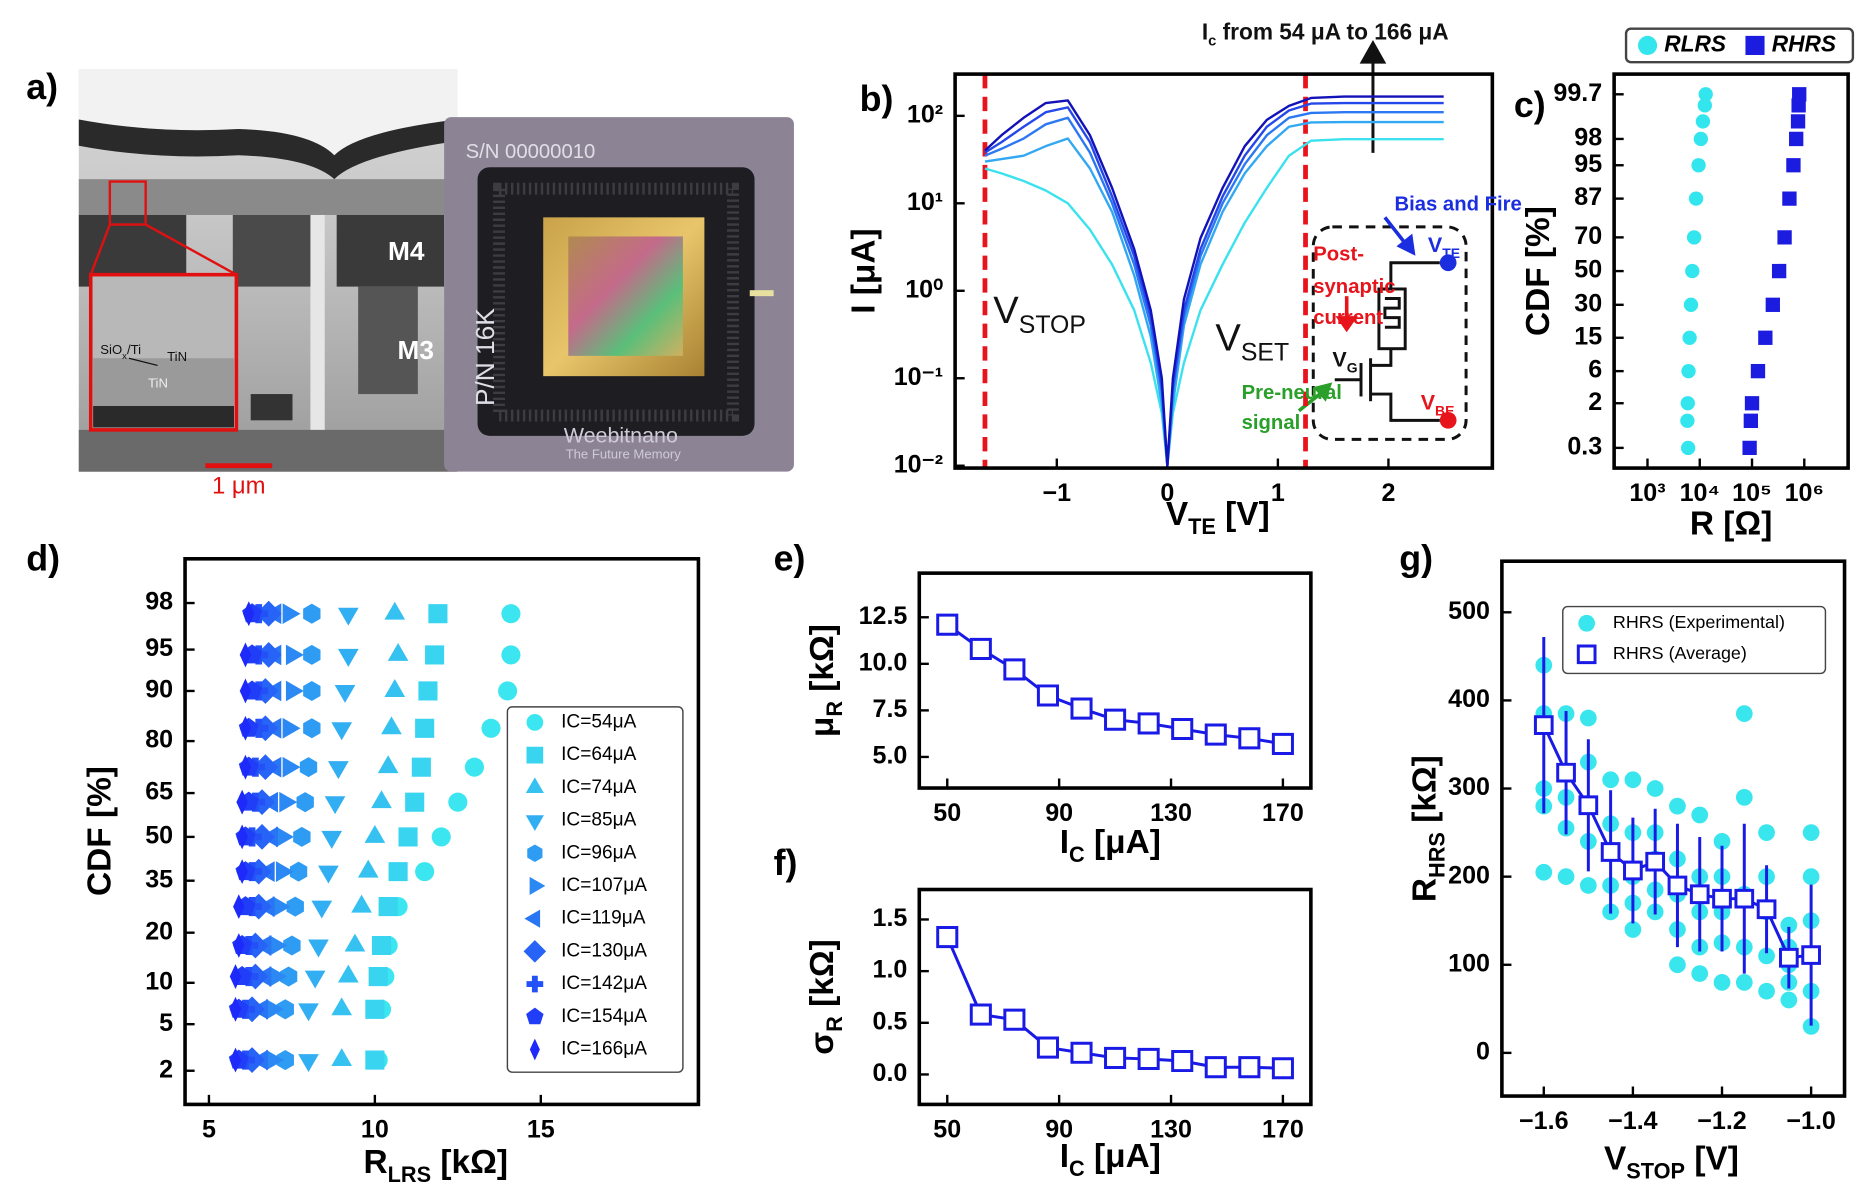 This screenshot has height=1200, width=1872. Describe the element at coordinates (1218, 517) in the screenshot. I see `label: VTE [V]` at that location.